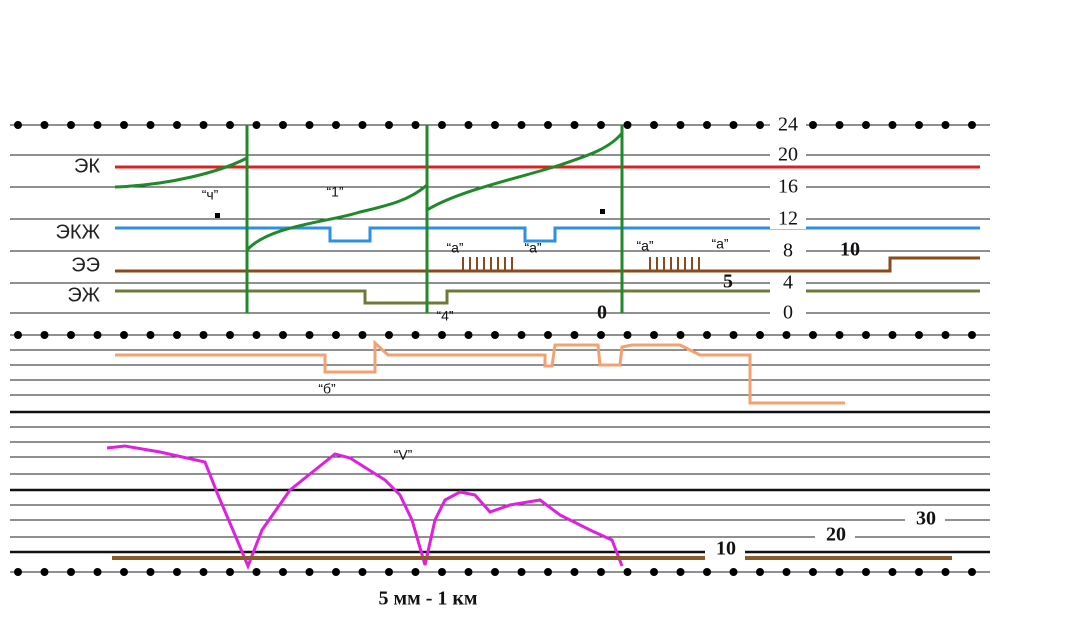 This screenshot has height=638, width=1067. What do you see at coordinates (427, 599) in the screenshot?
I see `footer: 5 мм - 1 км` at bounding box center [427, 599].